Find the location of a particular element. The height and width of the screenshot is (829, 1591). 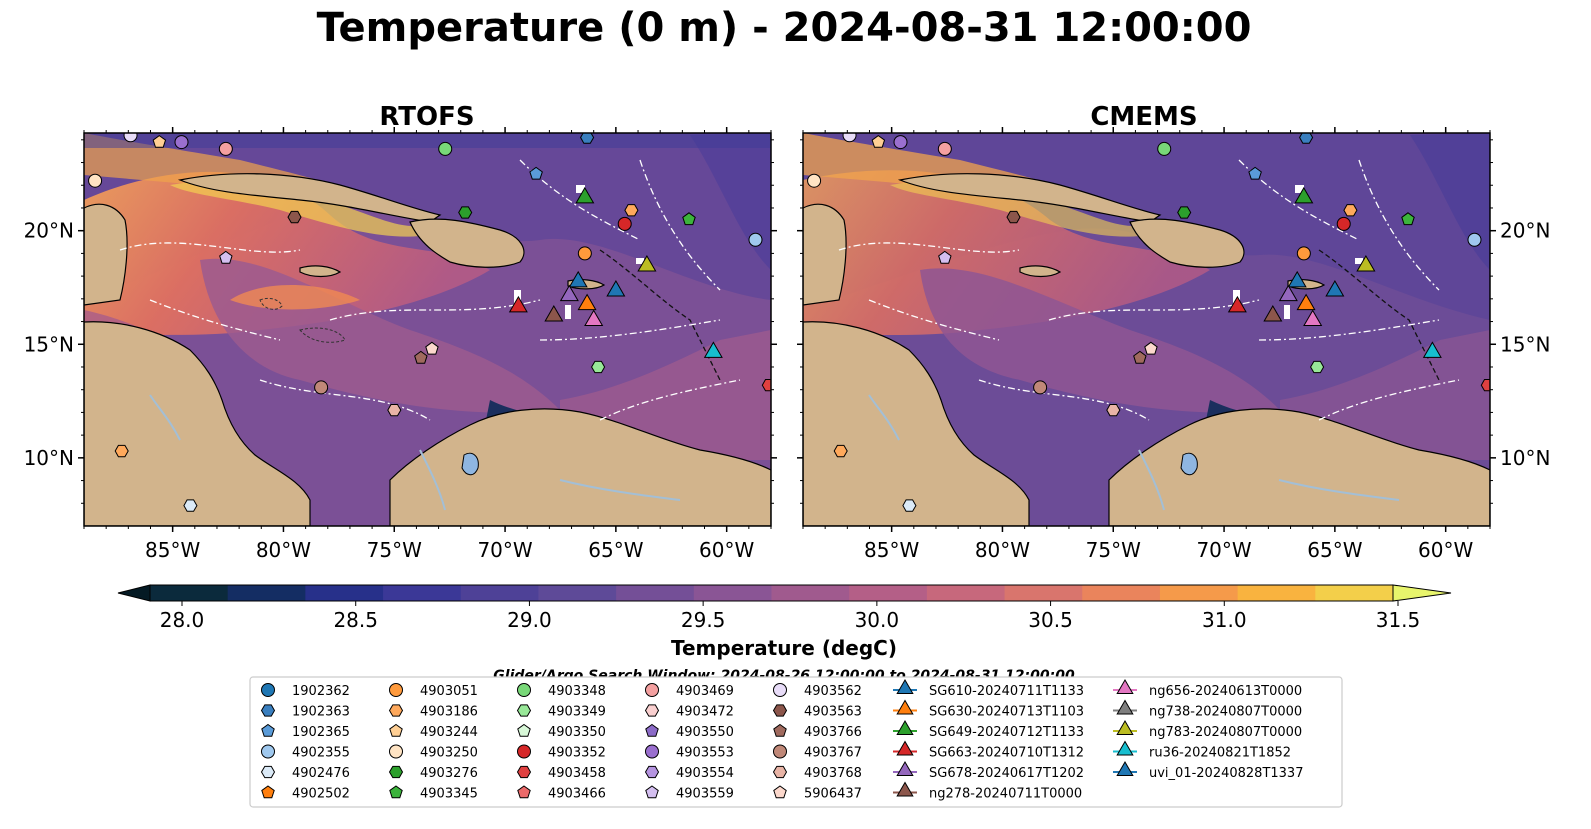

glider-marker-SG610-20240711T1133 is located at coordinates (616, 288).